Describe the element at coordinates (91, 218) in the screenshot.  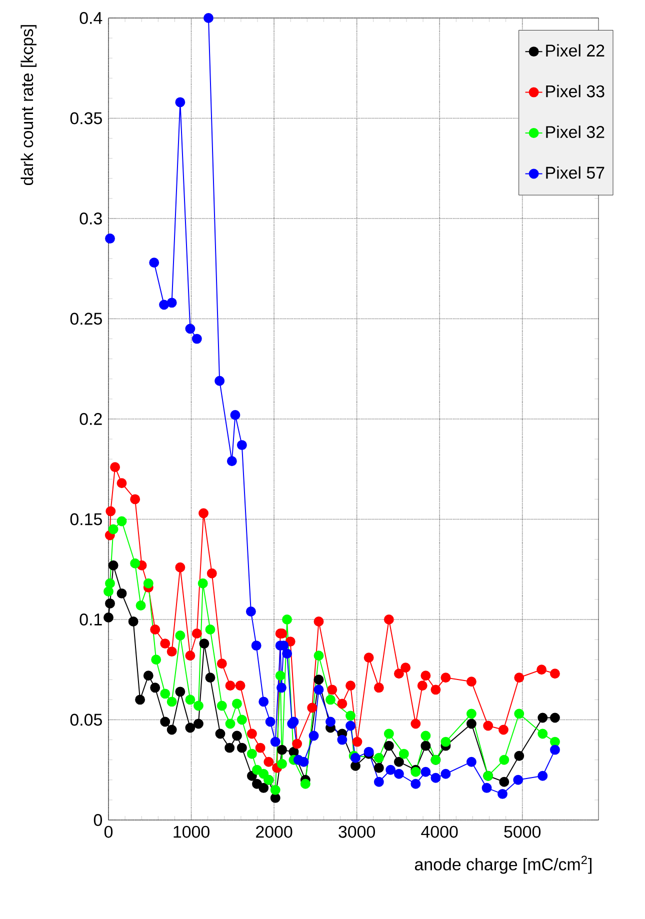
I see `y-tick-label: 0.3` at that location.